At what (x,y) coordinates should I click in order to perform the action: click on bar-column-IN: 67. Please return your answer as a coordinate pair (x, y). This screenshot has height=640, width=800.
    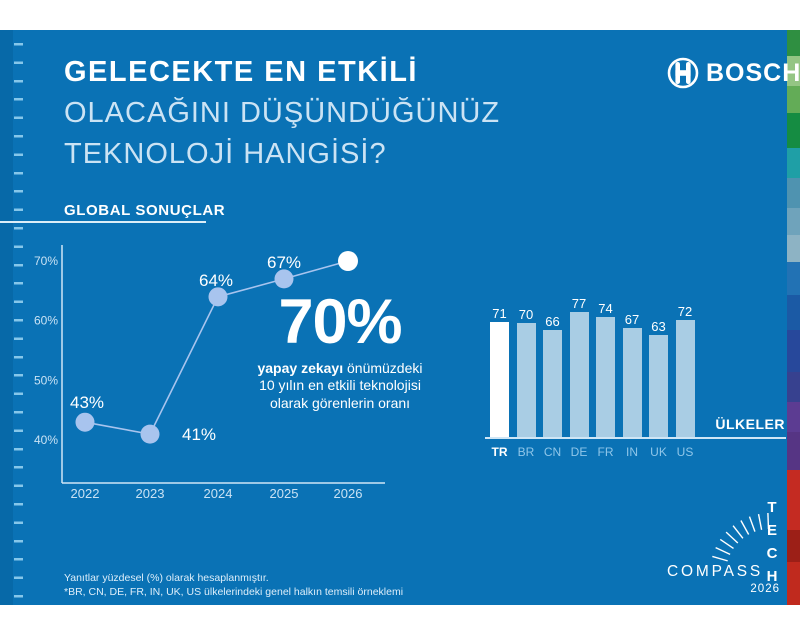
    Looking at the image, I should click on (632, 375).